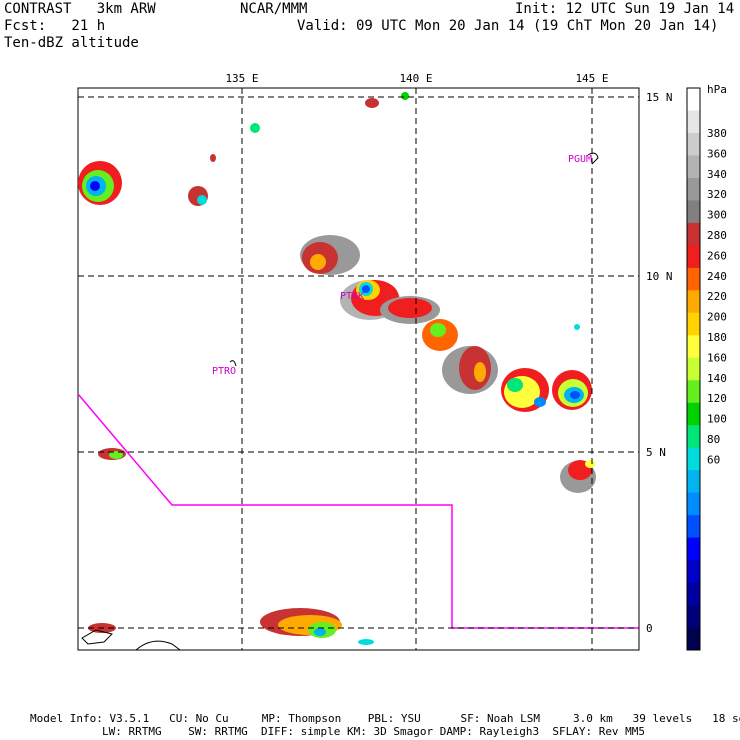  I want to click on station-ptkk: PTKK, so click(352, 296).